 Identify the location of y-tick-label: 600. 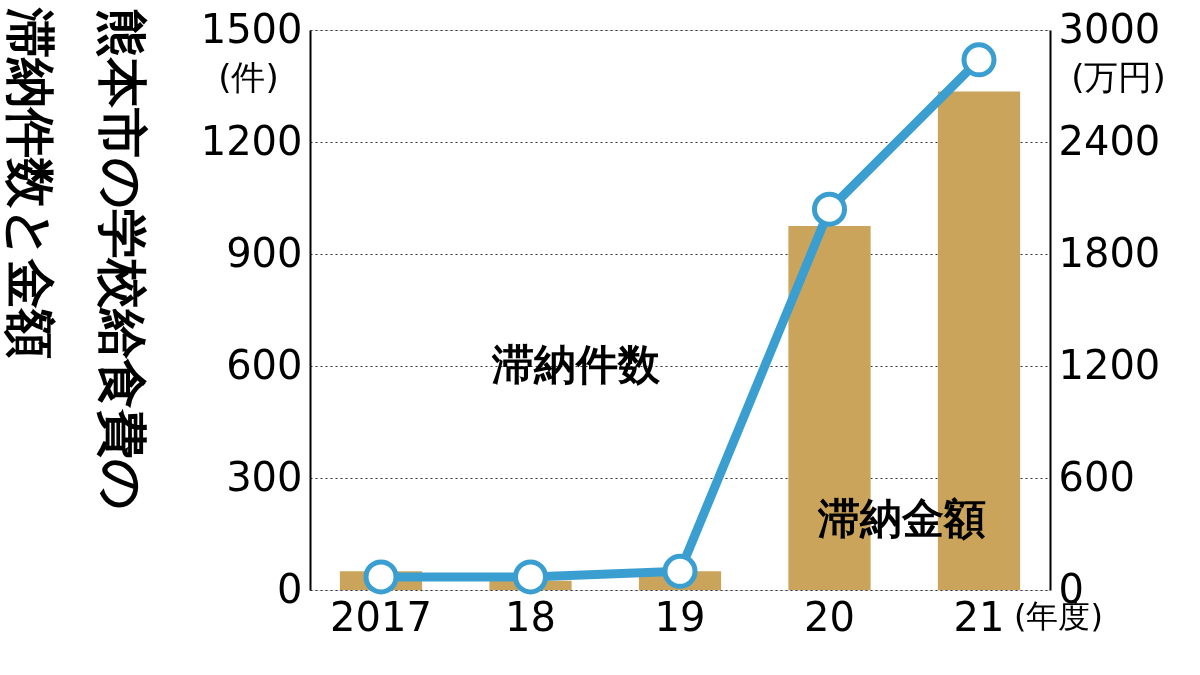
(264, 364).